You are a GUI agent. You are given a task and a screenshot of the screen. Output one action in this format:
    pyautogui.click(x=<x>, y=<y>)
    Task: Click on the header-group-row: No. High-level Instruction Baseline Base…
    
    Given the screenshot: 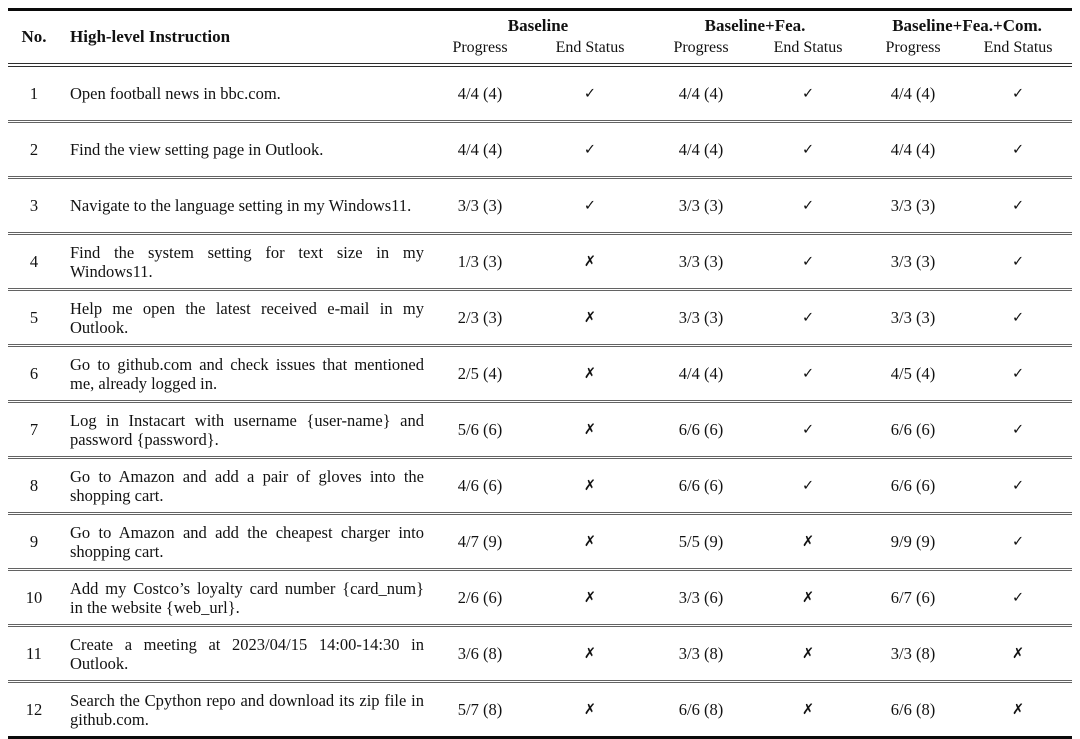 What is the action you would take?
    pyautogui.click(x=540, y=28)
    